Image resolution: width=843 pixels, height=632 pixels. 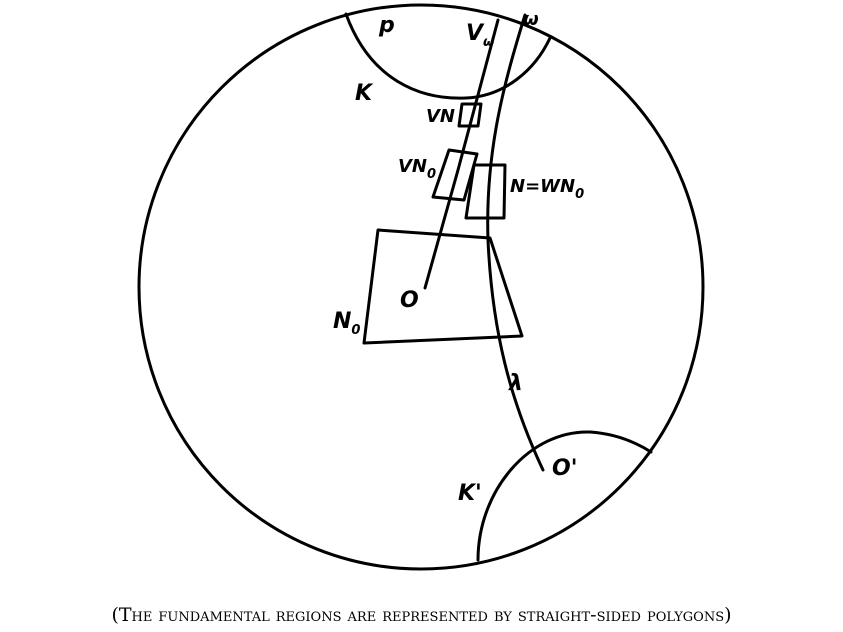 What do you see at coordinates (485, 191) in the screenshot?
I see `region-n-wn0` at bounding box center [485, 191].